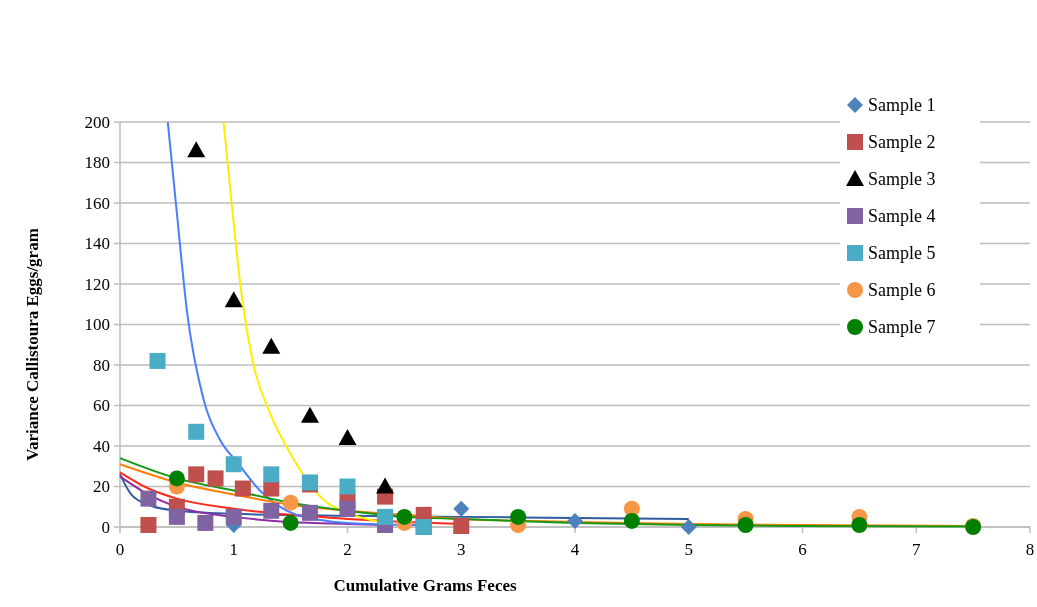  Describe the element at coordinates (97, 244) in the screenshot. I see `y-tick-label: 140` at that location.